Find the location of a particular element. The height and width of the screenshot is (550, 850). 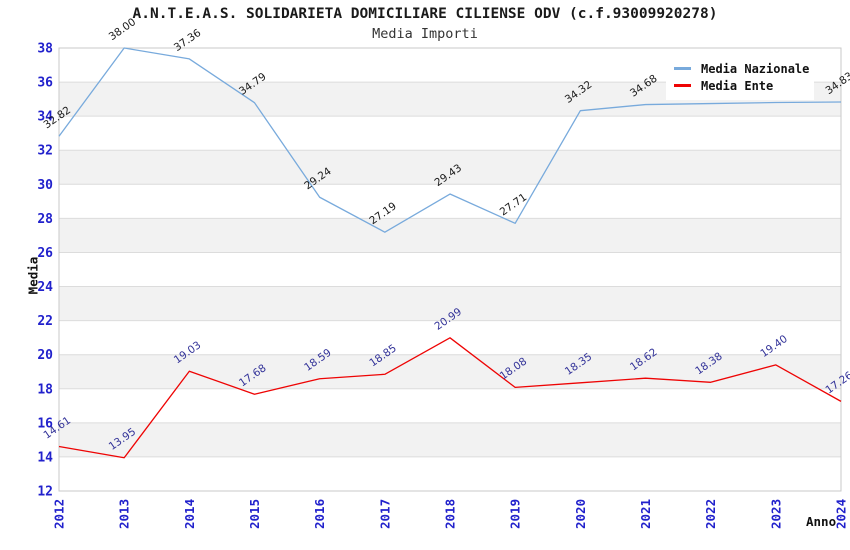

y-tick-label: 26 is located at coordinates (45, 253).